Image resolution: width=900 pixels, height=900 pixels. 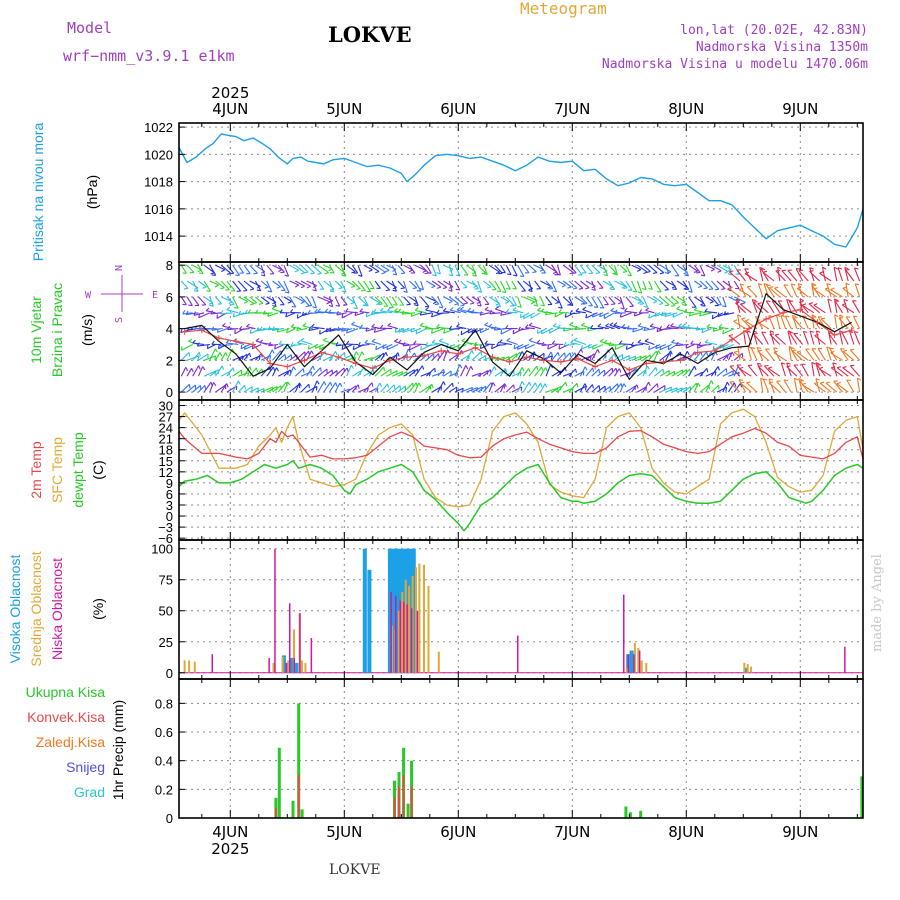 I want to click on ytick-label: 6, so click(x=169, y=297).